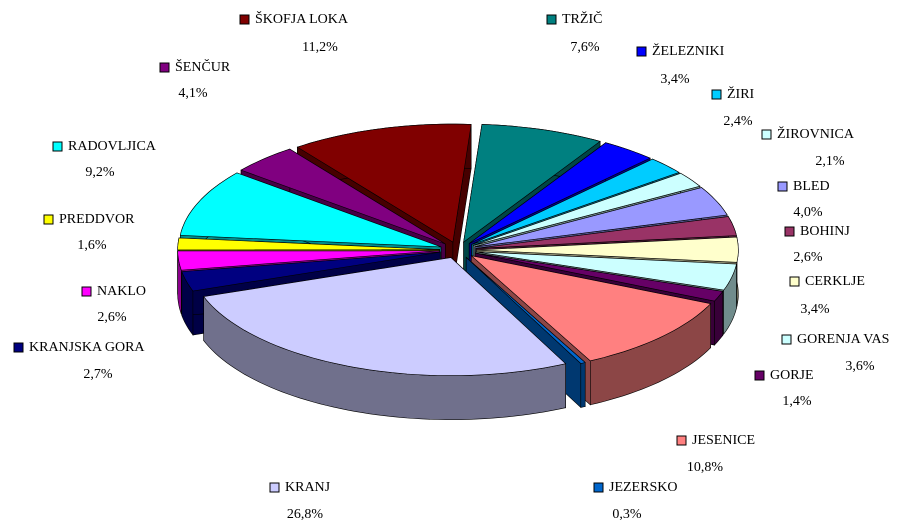 This screenshot has height=524, width=924. Describe the element at coordinates (688, 50) in the screenshot. I see `category-label: ŽELEZNIKI` at that location.